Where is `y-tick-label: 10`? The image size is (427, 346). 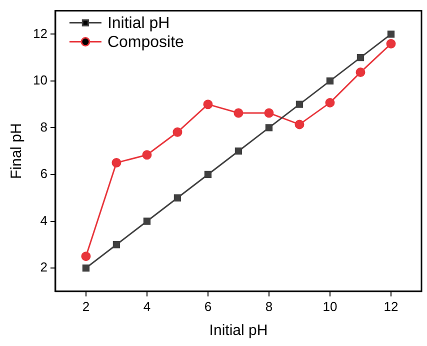 y-tick-label: 10 is located at coordinates (40, 80).